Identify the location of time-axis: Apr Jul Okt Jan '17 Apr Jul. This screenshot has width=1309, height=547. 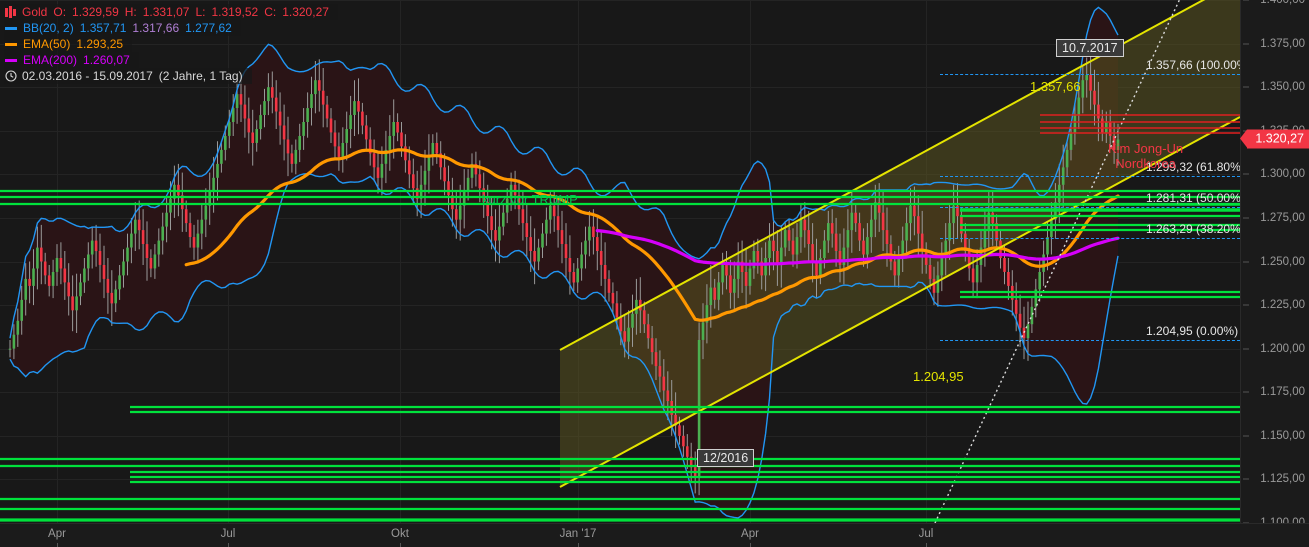
(654, 535).